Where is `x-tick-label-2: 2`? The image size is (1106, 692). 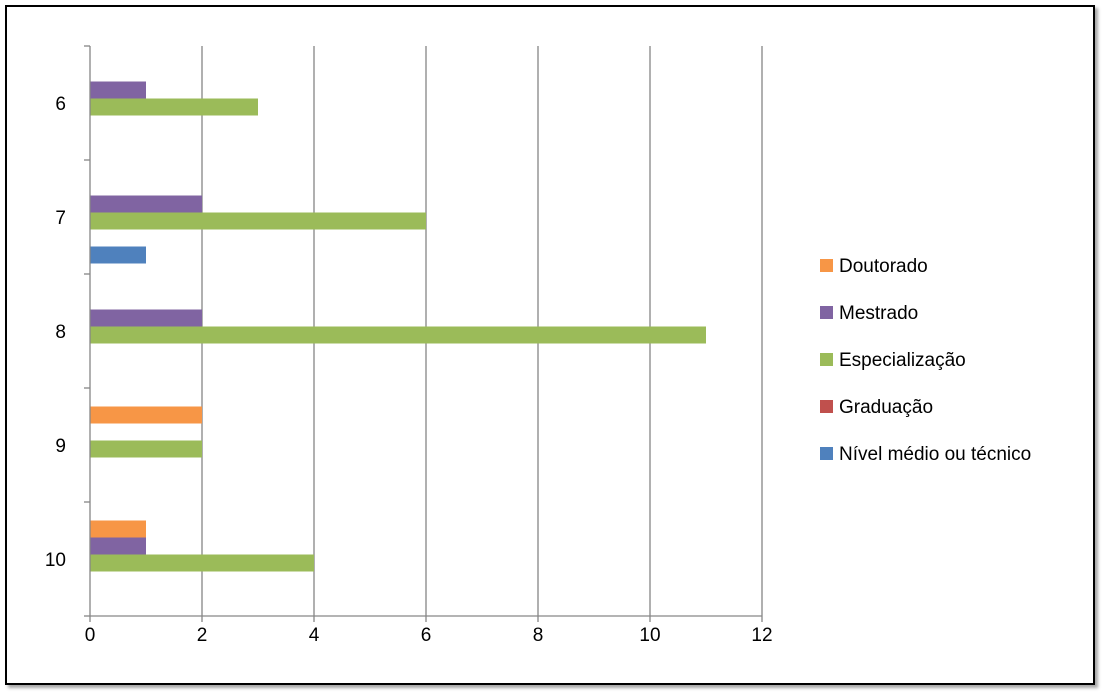 x-tick-label-2: 2 is located at coordinates (202, 635).